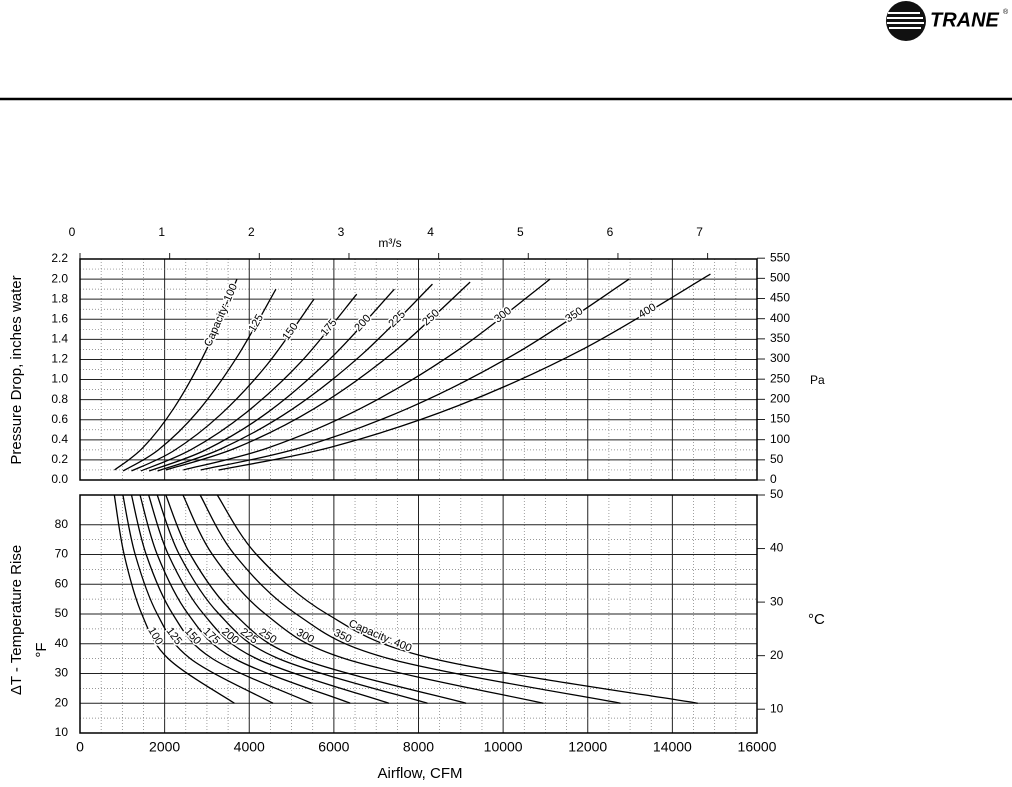 This screenshot has width=1012, height=787. What do you see at coordinates (62, 673) in the screenshot?
I see `y-tick-label: 30` at bounding box center [62, 673].